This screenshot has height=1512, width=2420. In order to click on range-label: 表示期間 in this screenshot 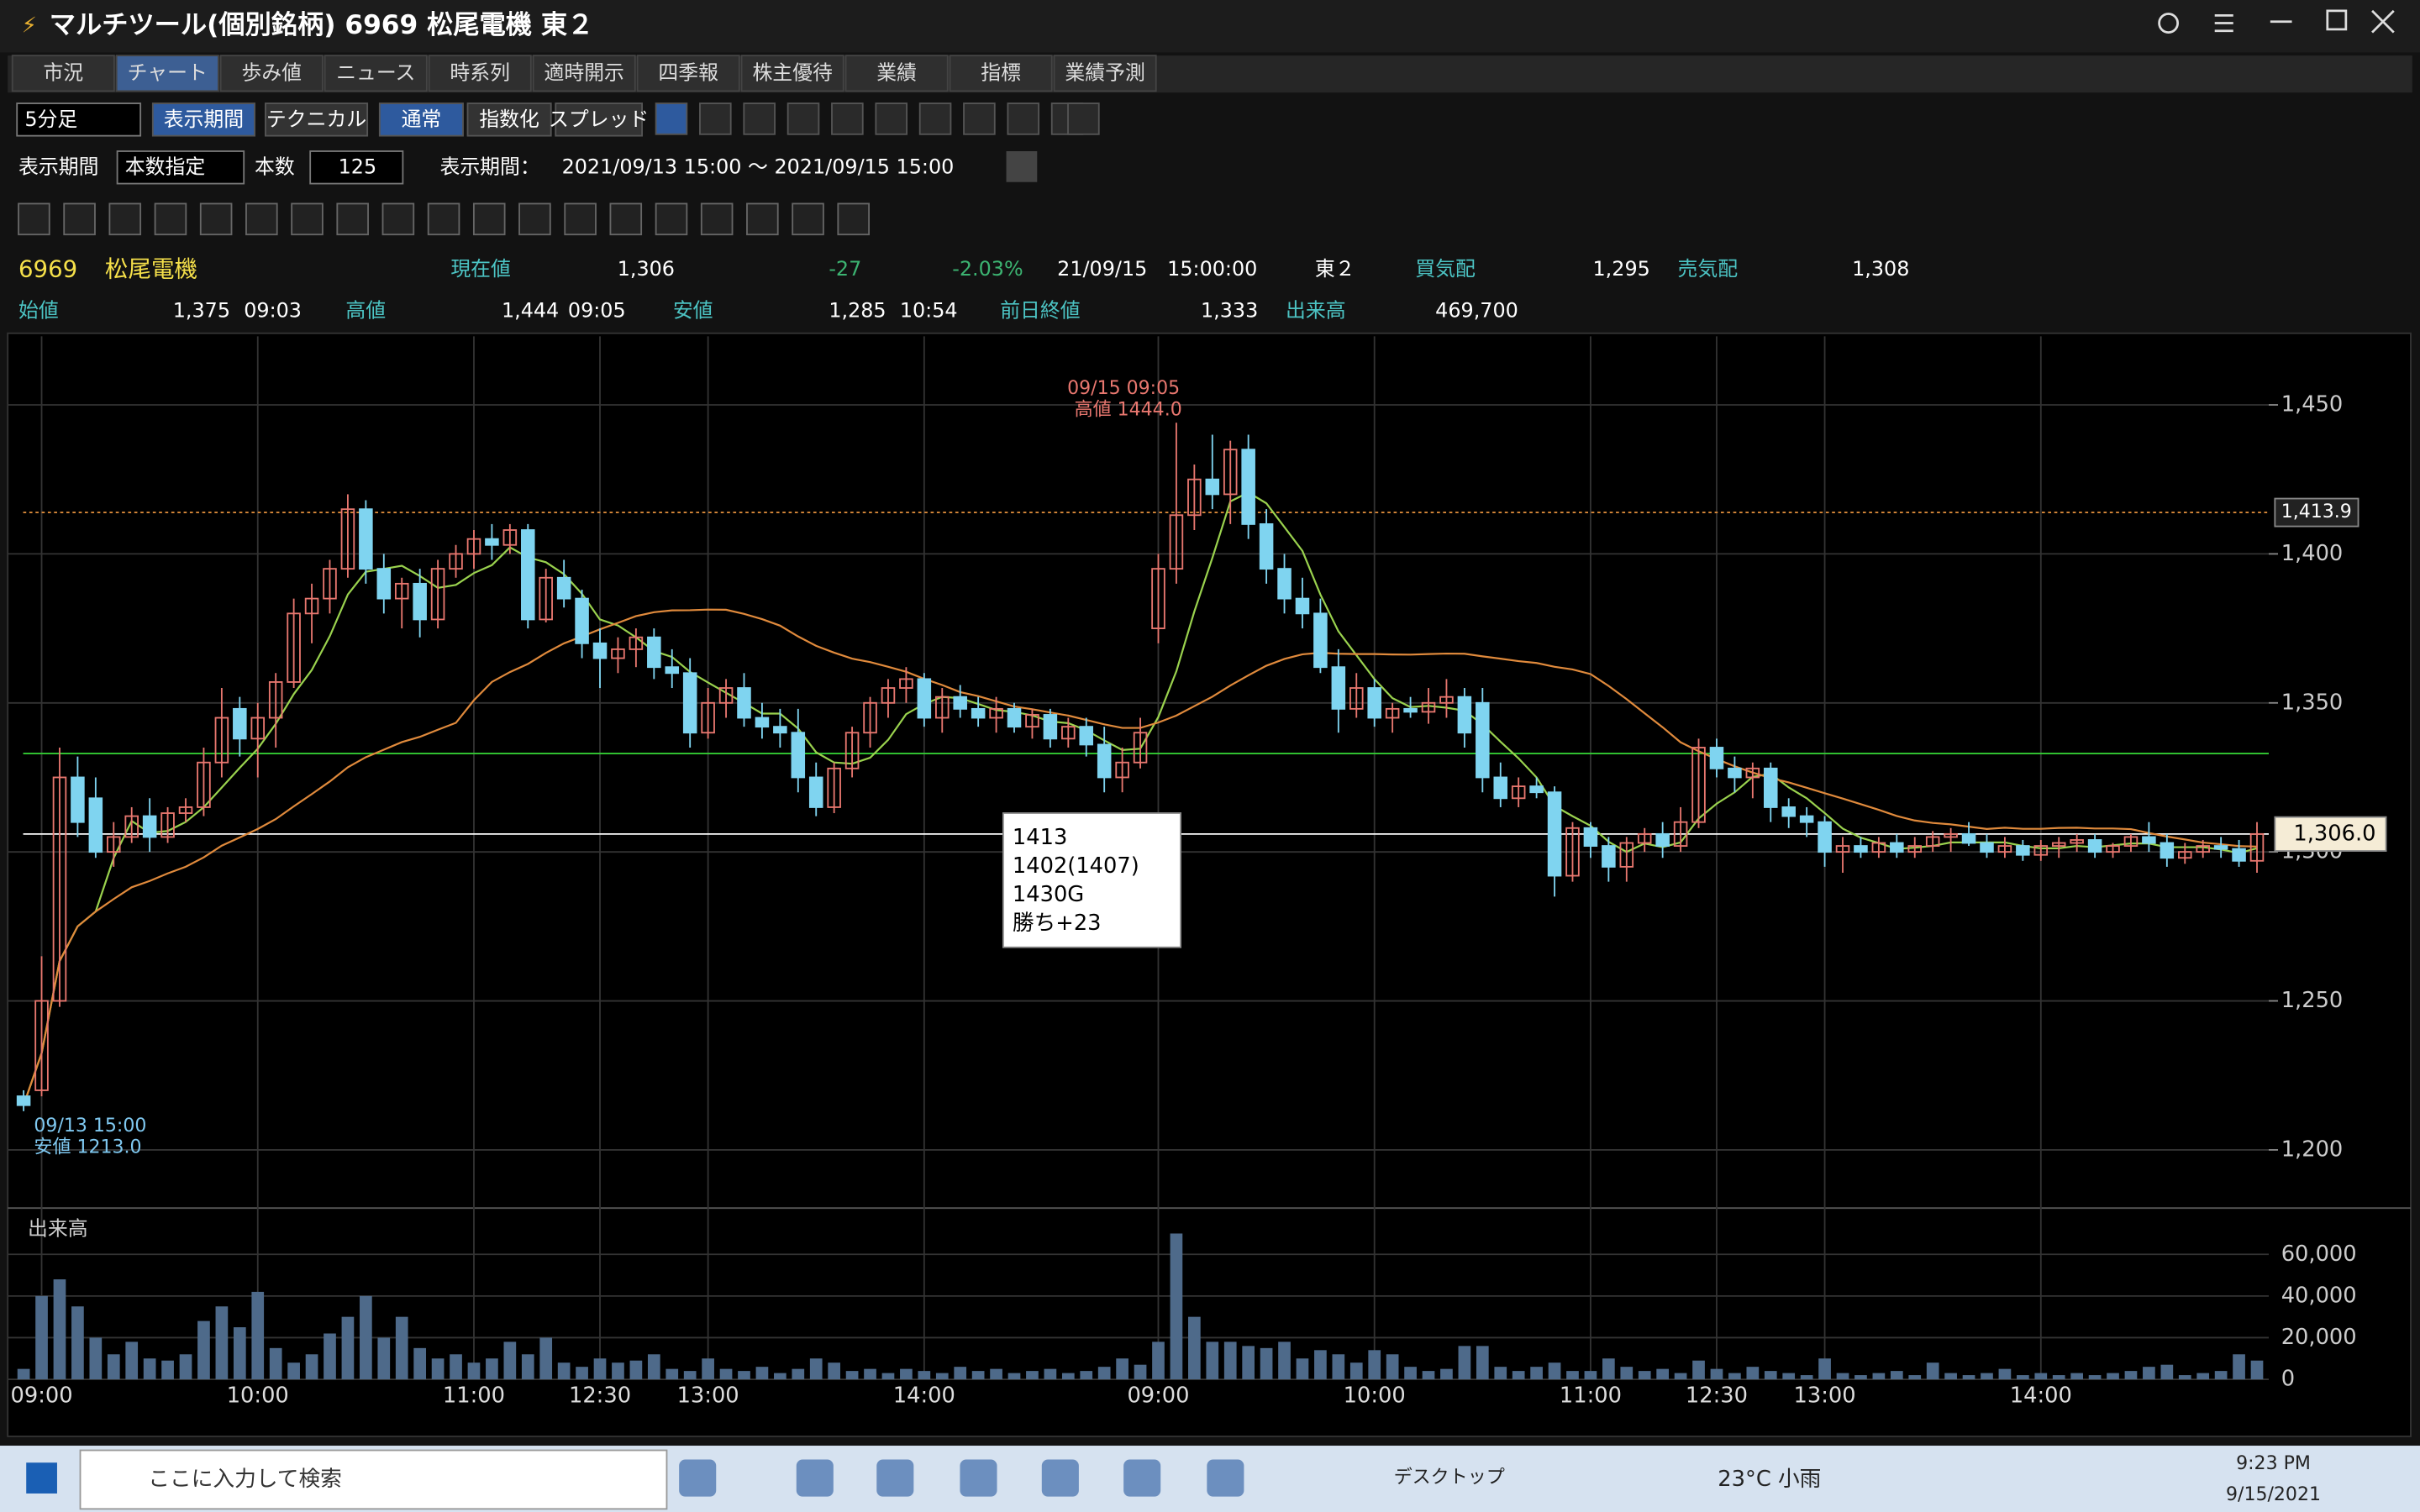, I will do `click(58, 167)`.